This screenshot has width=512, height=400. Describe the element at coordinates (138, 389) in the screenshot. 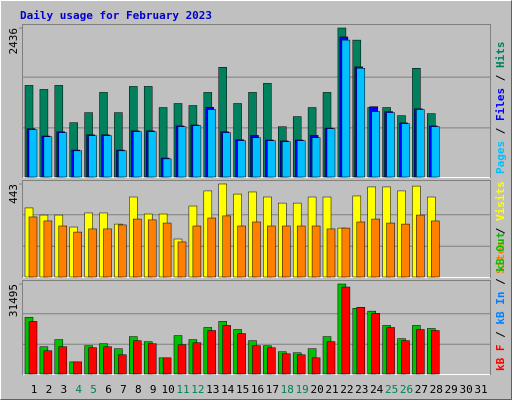

I see `x-tick-label: 8` at that location.